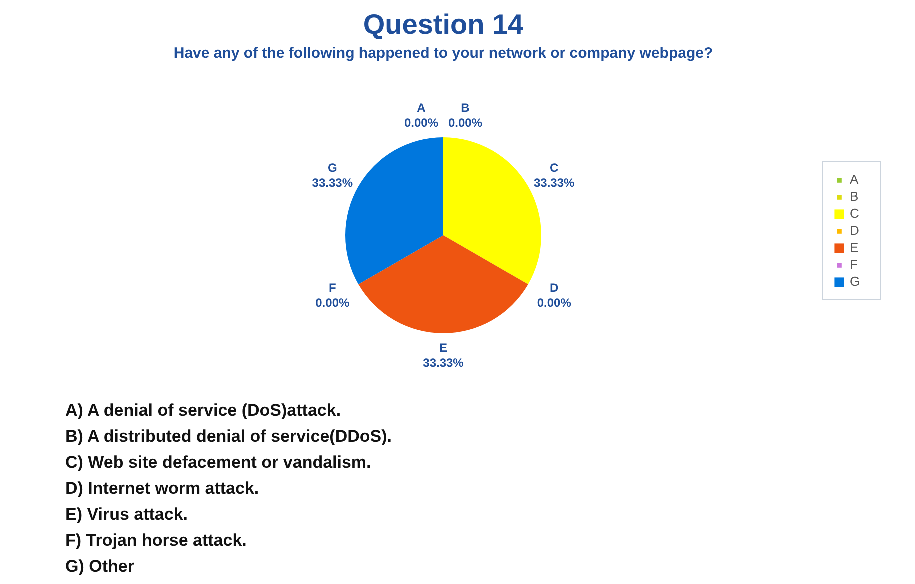 The height and width of the screenshot is (584, 915). I want to click on text: F) Trojan horse attack., so click(156, 540).